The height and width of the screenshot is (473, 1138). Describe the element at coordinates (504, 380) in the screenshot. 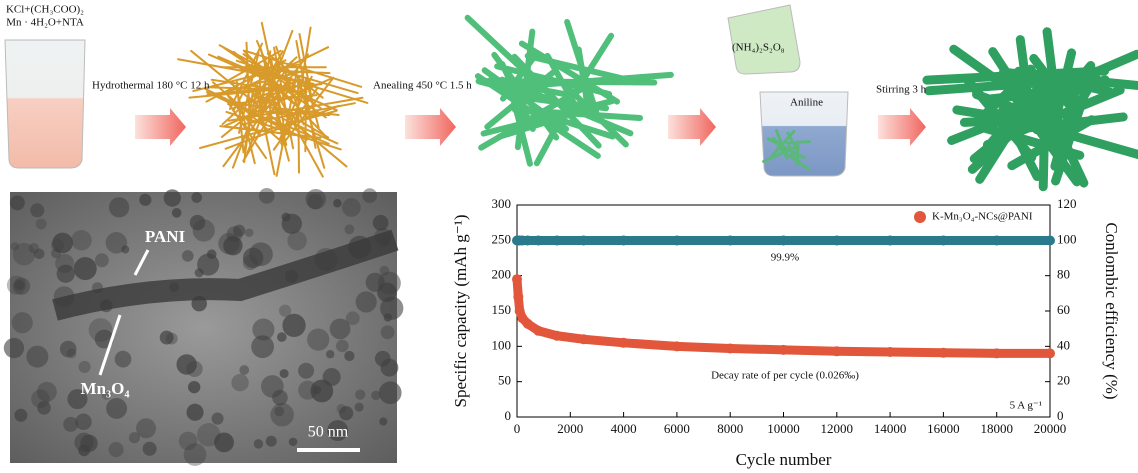

I see `y-tick-label: 50` at that location.